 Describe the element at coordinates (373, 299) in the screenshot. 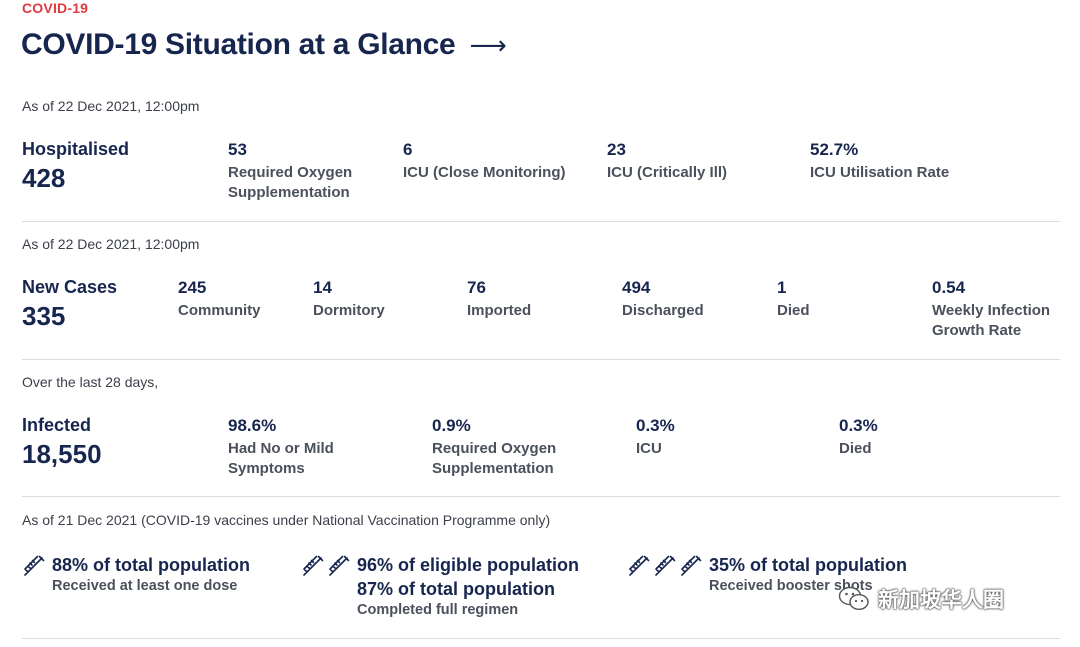

I see `stat-dormitory: 14 Dormitory` at that location.